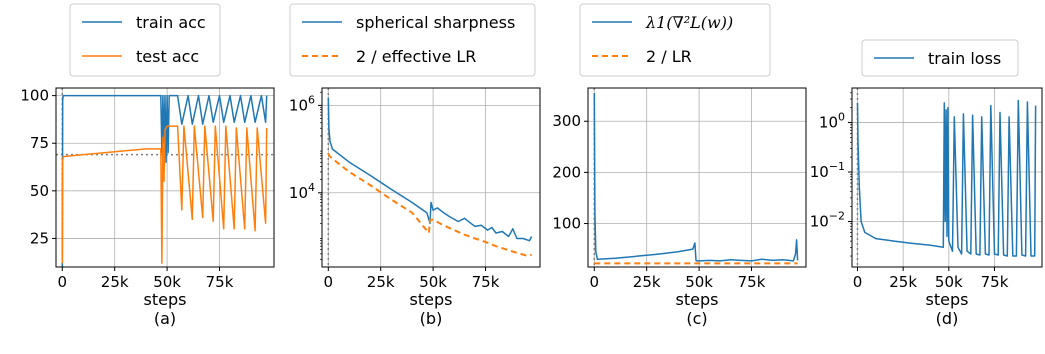 This screenshot has height=354, width=1045. Describe the element at coordinates (827, 219) in the screenshot. I see `y-tick-label: 10⁻²` at that location.